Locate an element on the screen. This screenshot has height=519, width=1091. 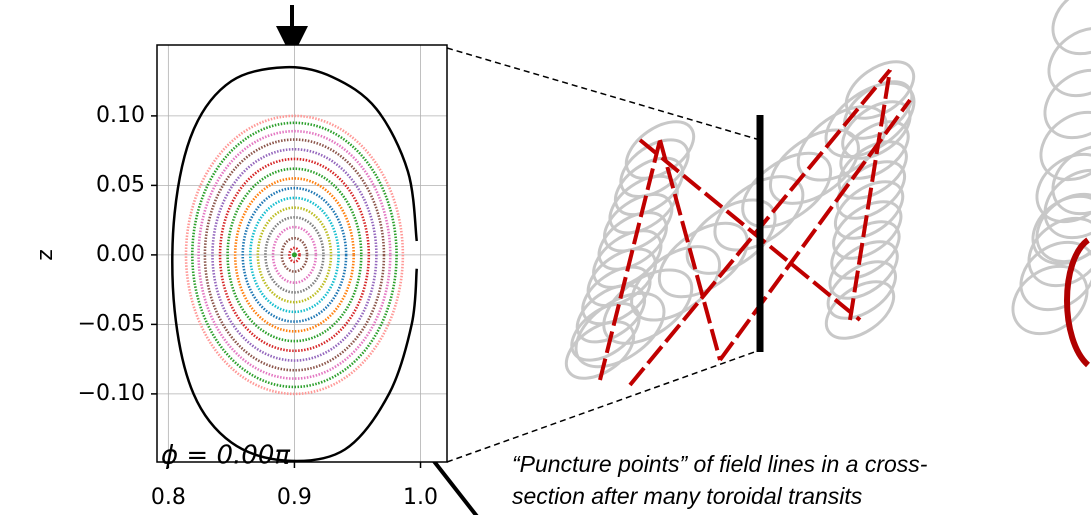
x-tick-label: 0.8 is located at coordinates (168, 497).